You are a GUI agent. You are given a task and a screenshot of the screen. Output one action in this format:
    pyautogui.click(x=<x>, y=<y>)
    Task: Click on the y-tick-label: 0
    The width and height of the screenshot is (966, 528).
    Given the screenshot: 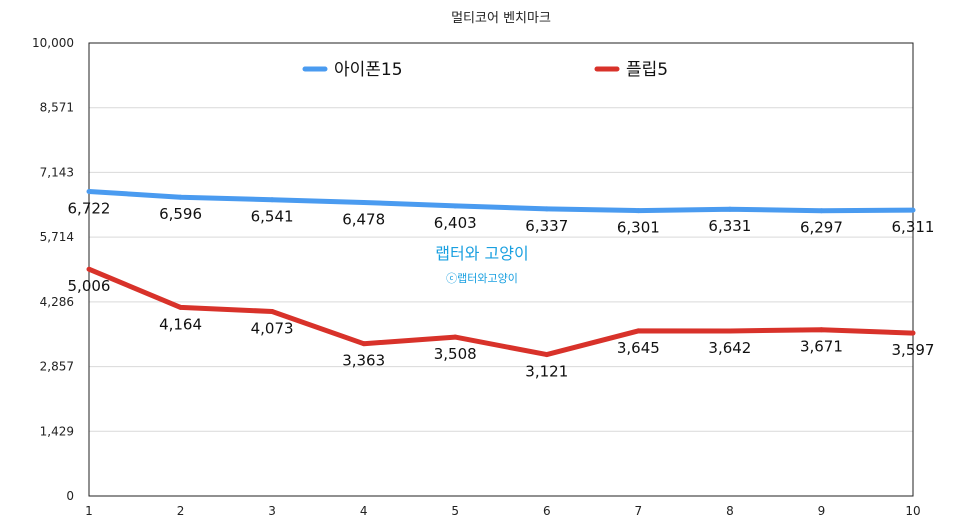 What is the action you would take?
    pyautogui.click(x=70, y=496)
    